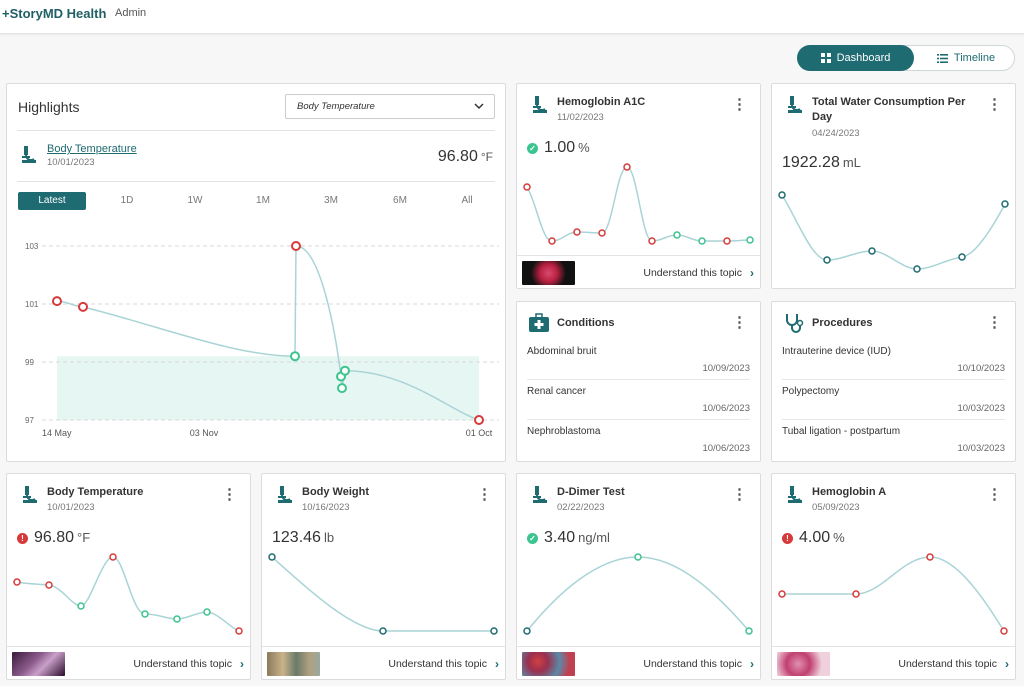 This screenshot has height=686, width=1024. What do you see at coordinates (893, 404) in the screenshot?
I see `list-item: Polypectomy 10/03/2023` at bounding box center [893, 404].